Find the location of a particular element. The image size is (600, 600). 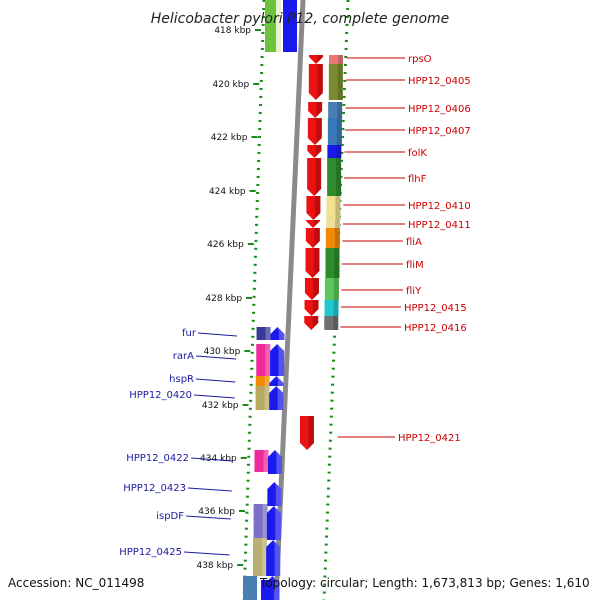

accession-text: Accession: NC_011498 is located at coordinates (76, 583).